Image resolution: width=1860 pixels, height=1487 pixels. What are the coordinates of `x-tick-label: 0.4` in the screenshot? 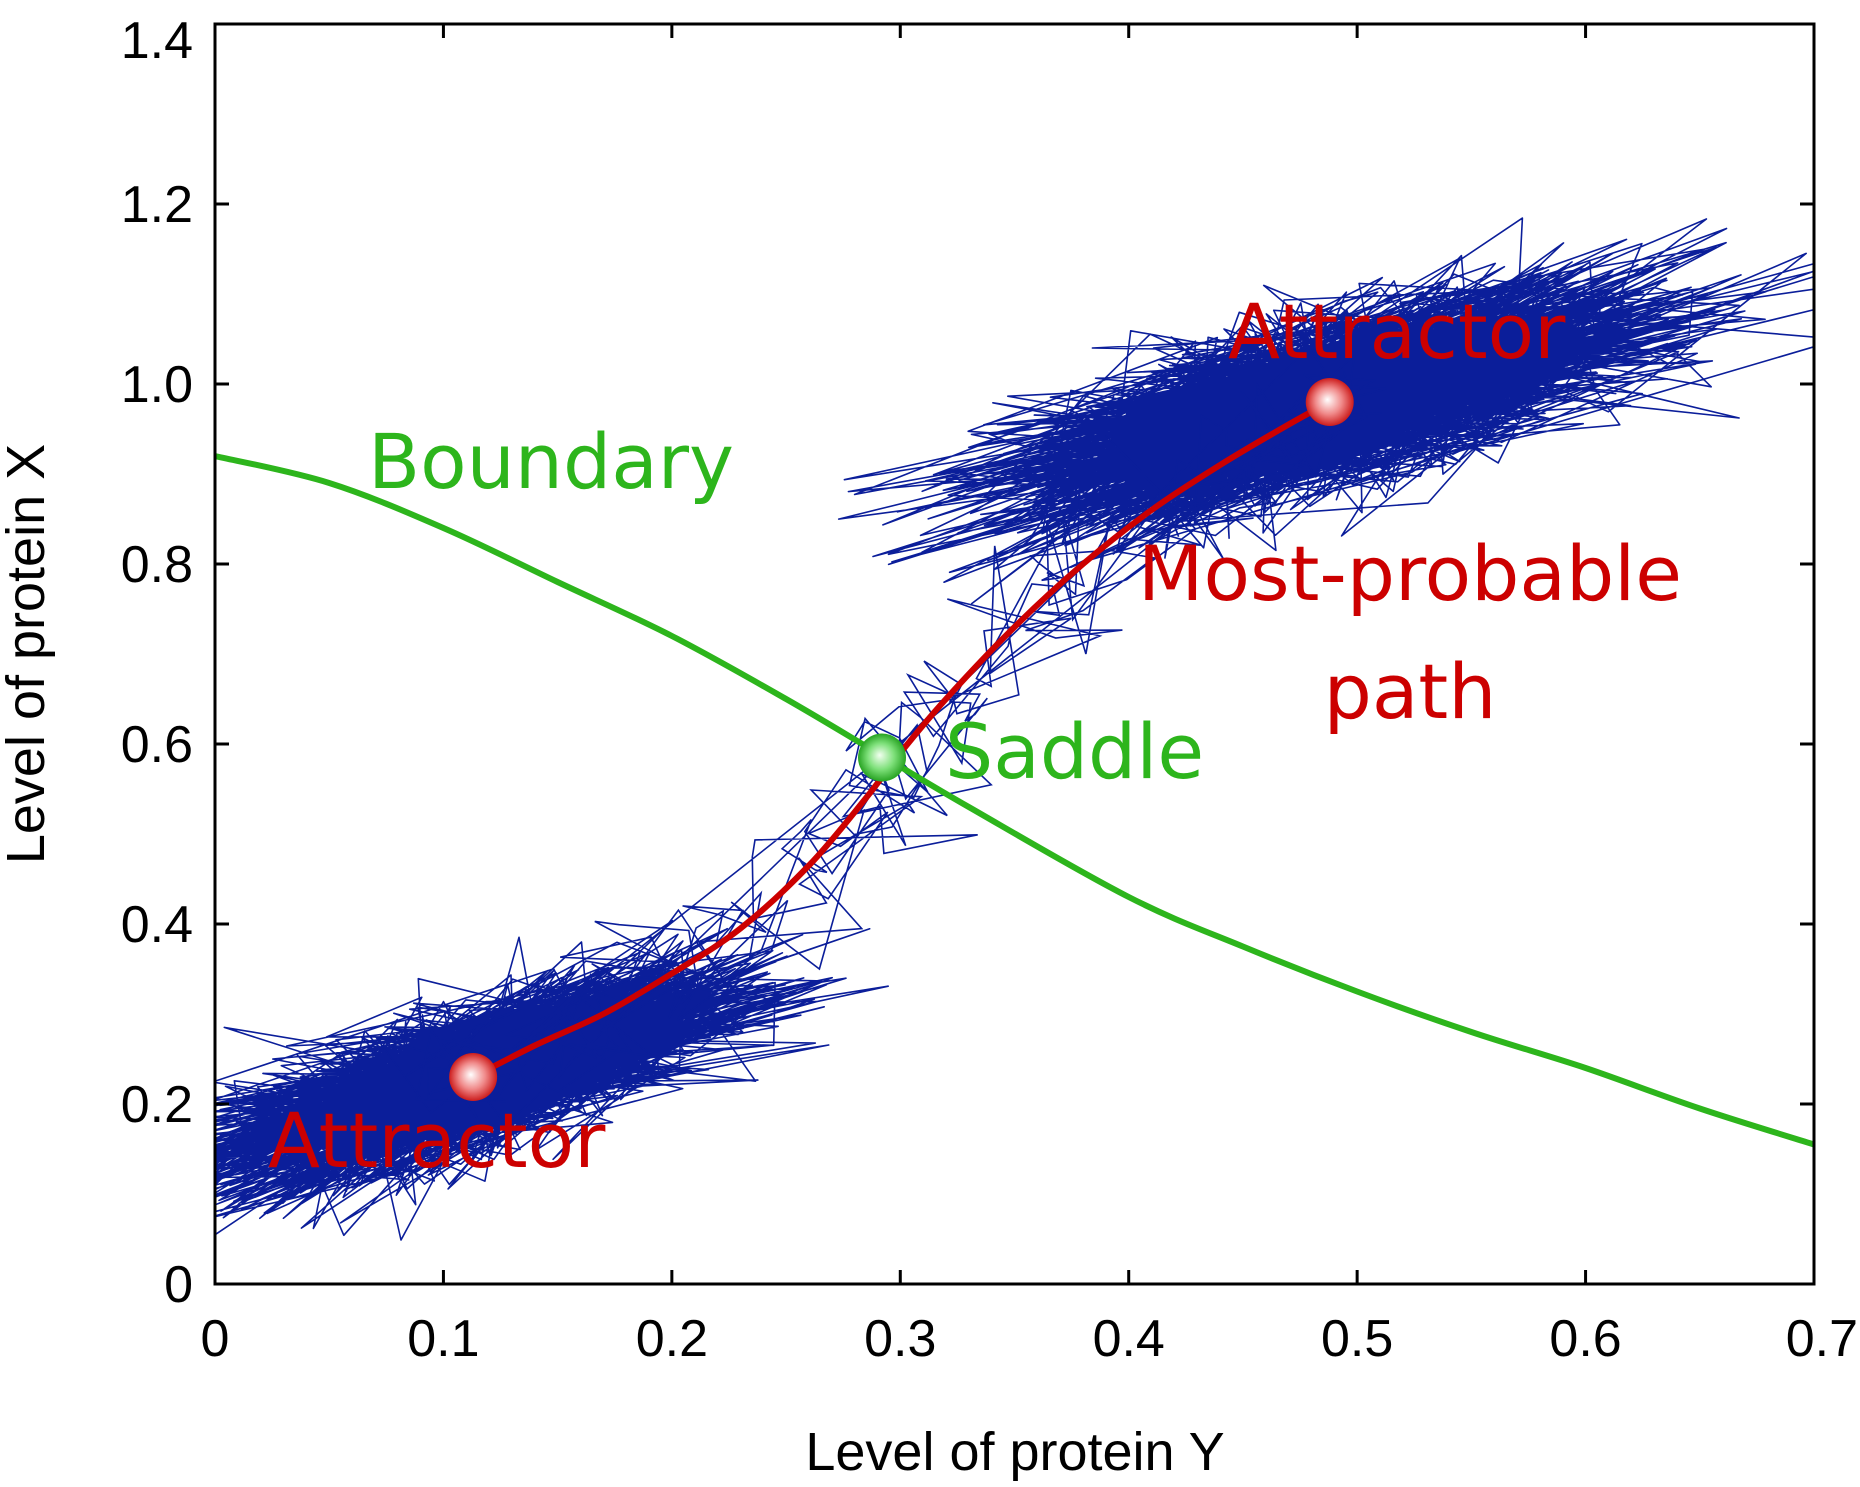 It's located at (1129, 1339).